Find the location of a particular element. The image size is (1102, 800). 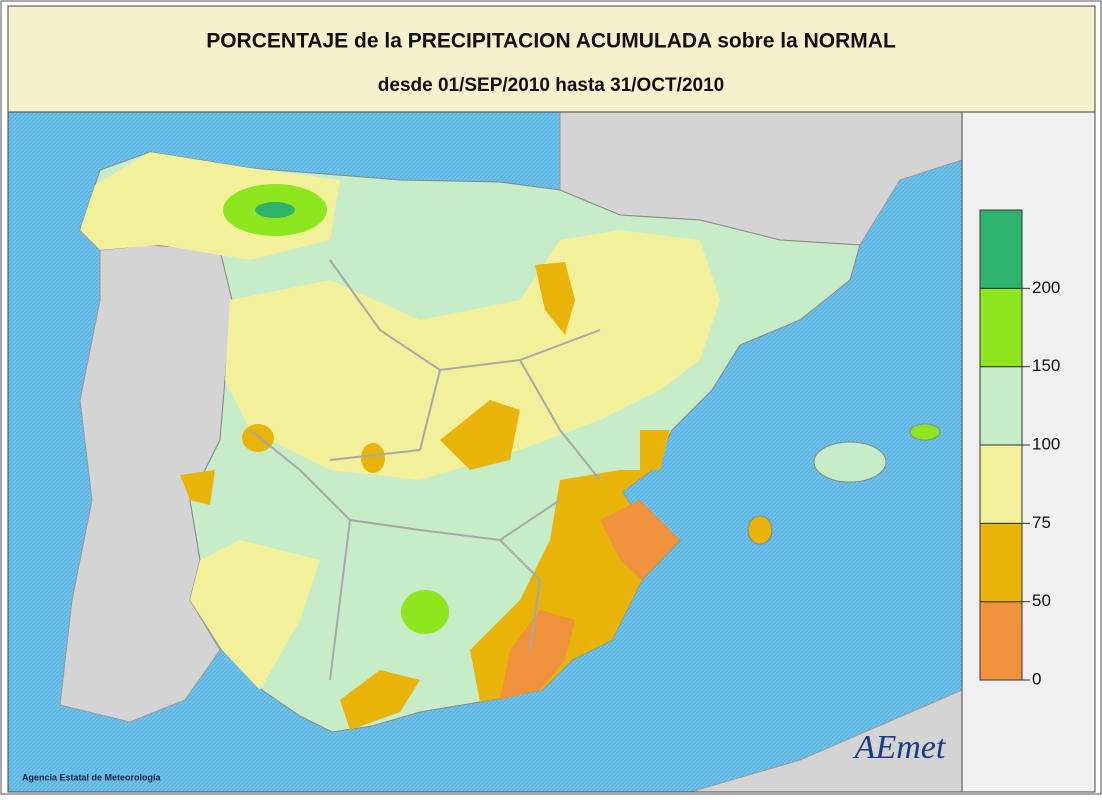

africa is located at coordinates (825, 740).